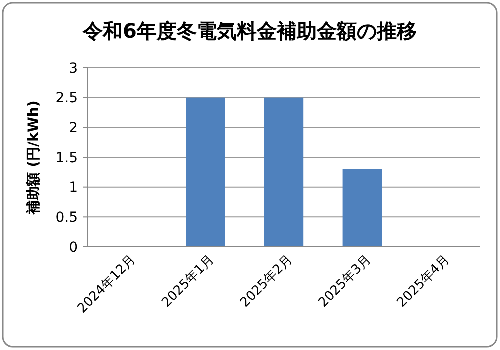 The height and width of the screenshot is (350, 500). Describe the element at coordinates (67, 98) in the screenshot. I see `y-tick-label: 2.5` at that location.